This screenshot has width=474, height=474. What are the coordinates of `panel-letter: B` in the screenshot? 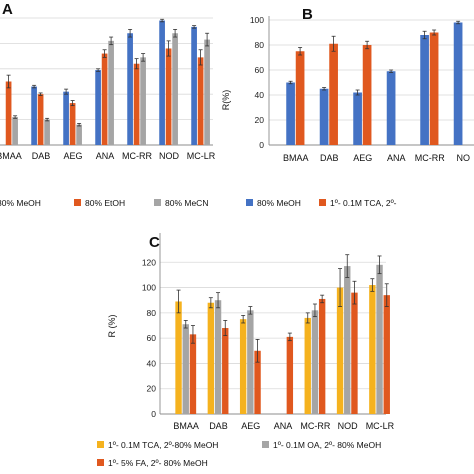 It's located at (307, 14).